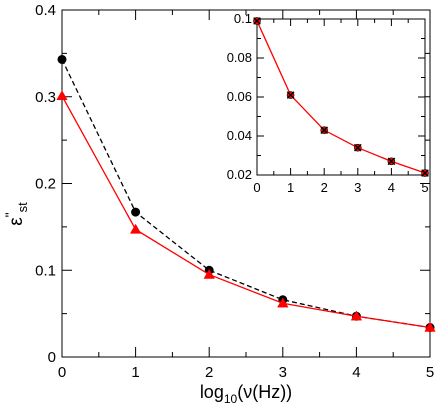  What do you see at coordinates (357, 187) in the screenshot?
I see `inset-x-tick-label: 3` at bounding box center [357, 187].